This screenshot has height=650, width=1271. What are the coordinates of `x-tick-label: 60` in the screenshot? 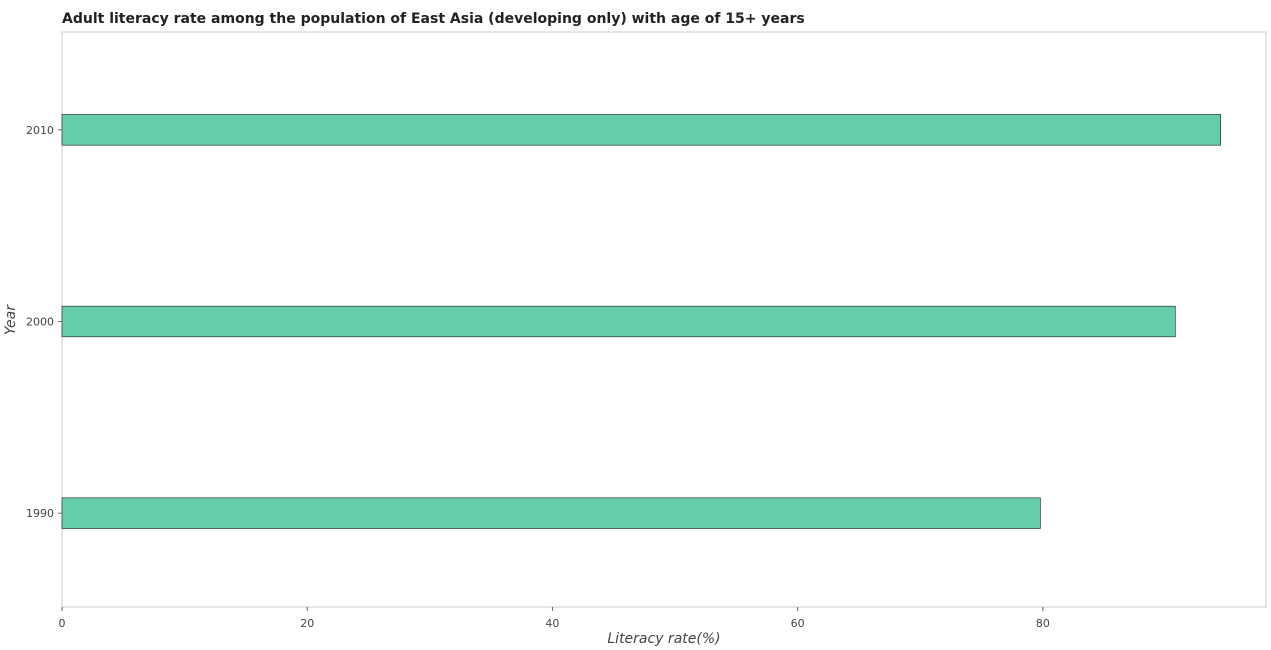 It's located at (798, 623).